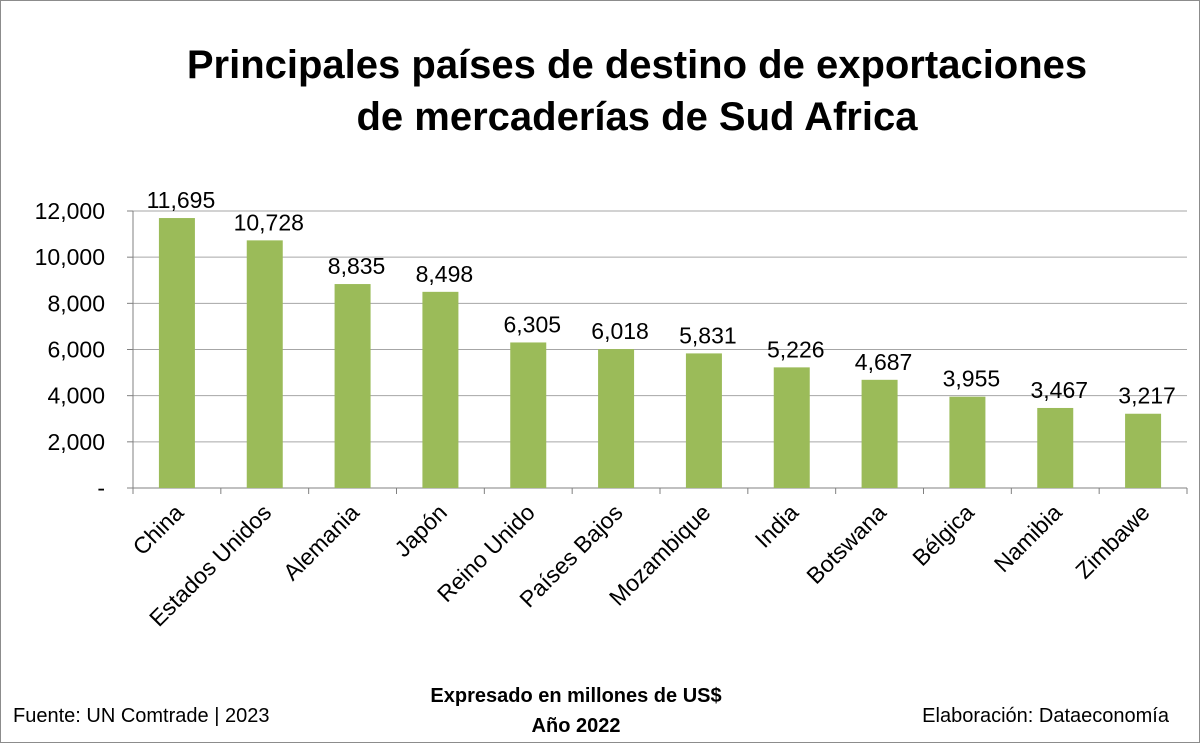 This screenshot has height=743, width=1200. I want to click on subtitle-year: Año 2022, so click(576, 726).